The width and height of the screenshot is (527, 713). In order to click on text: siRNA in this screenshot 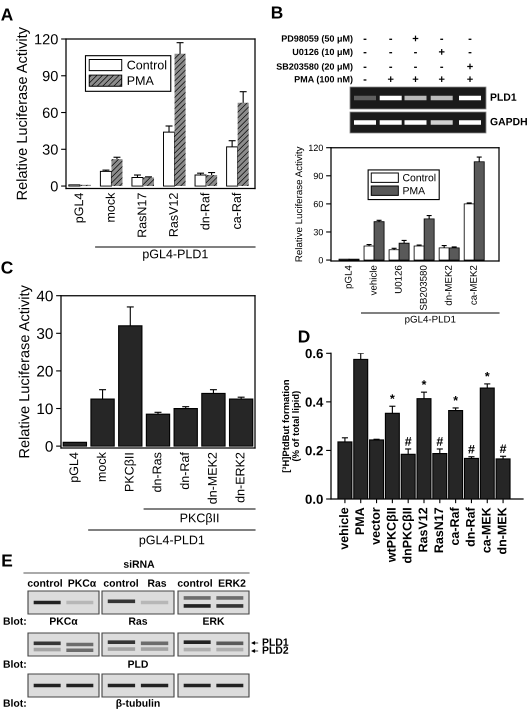, I will do `click(139, 564)`.